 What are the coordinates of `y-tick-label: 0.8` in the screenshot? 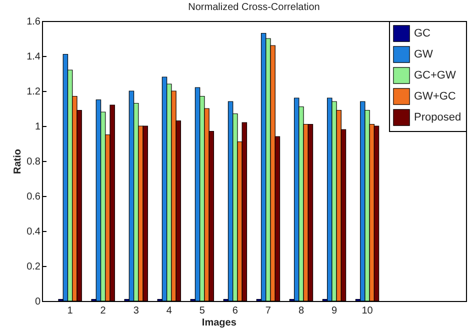 It's located at (33, 162).